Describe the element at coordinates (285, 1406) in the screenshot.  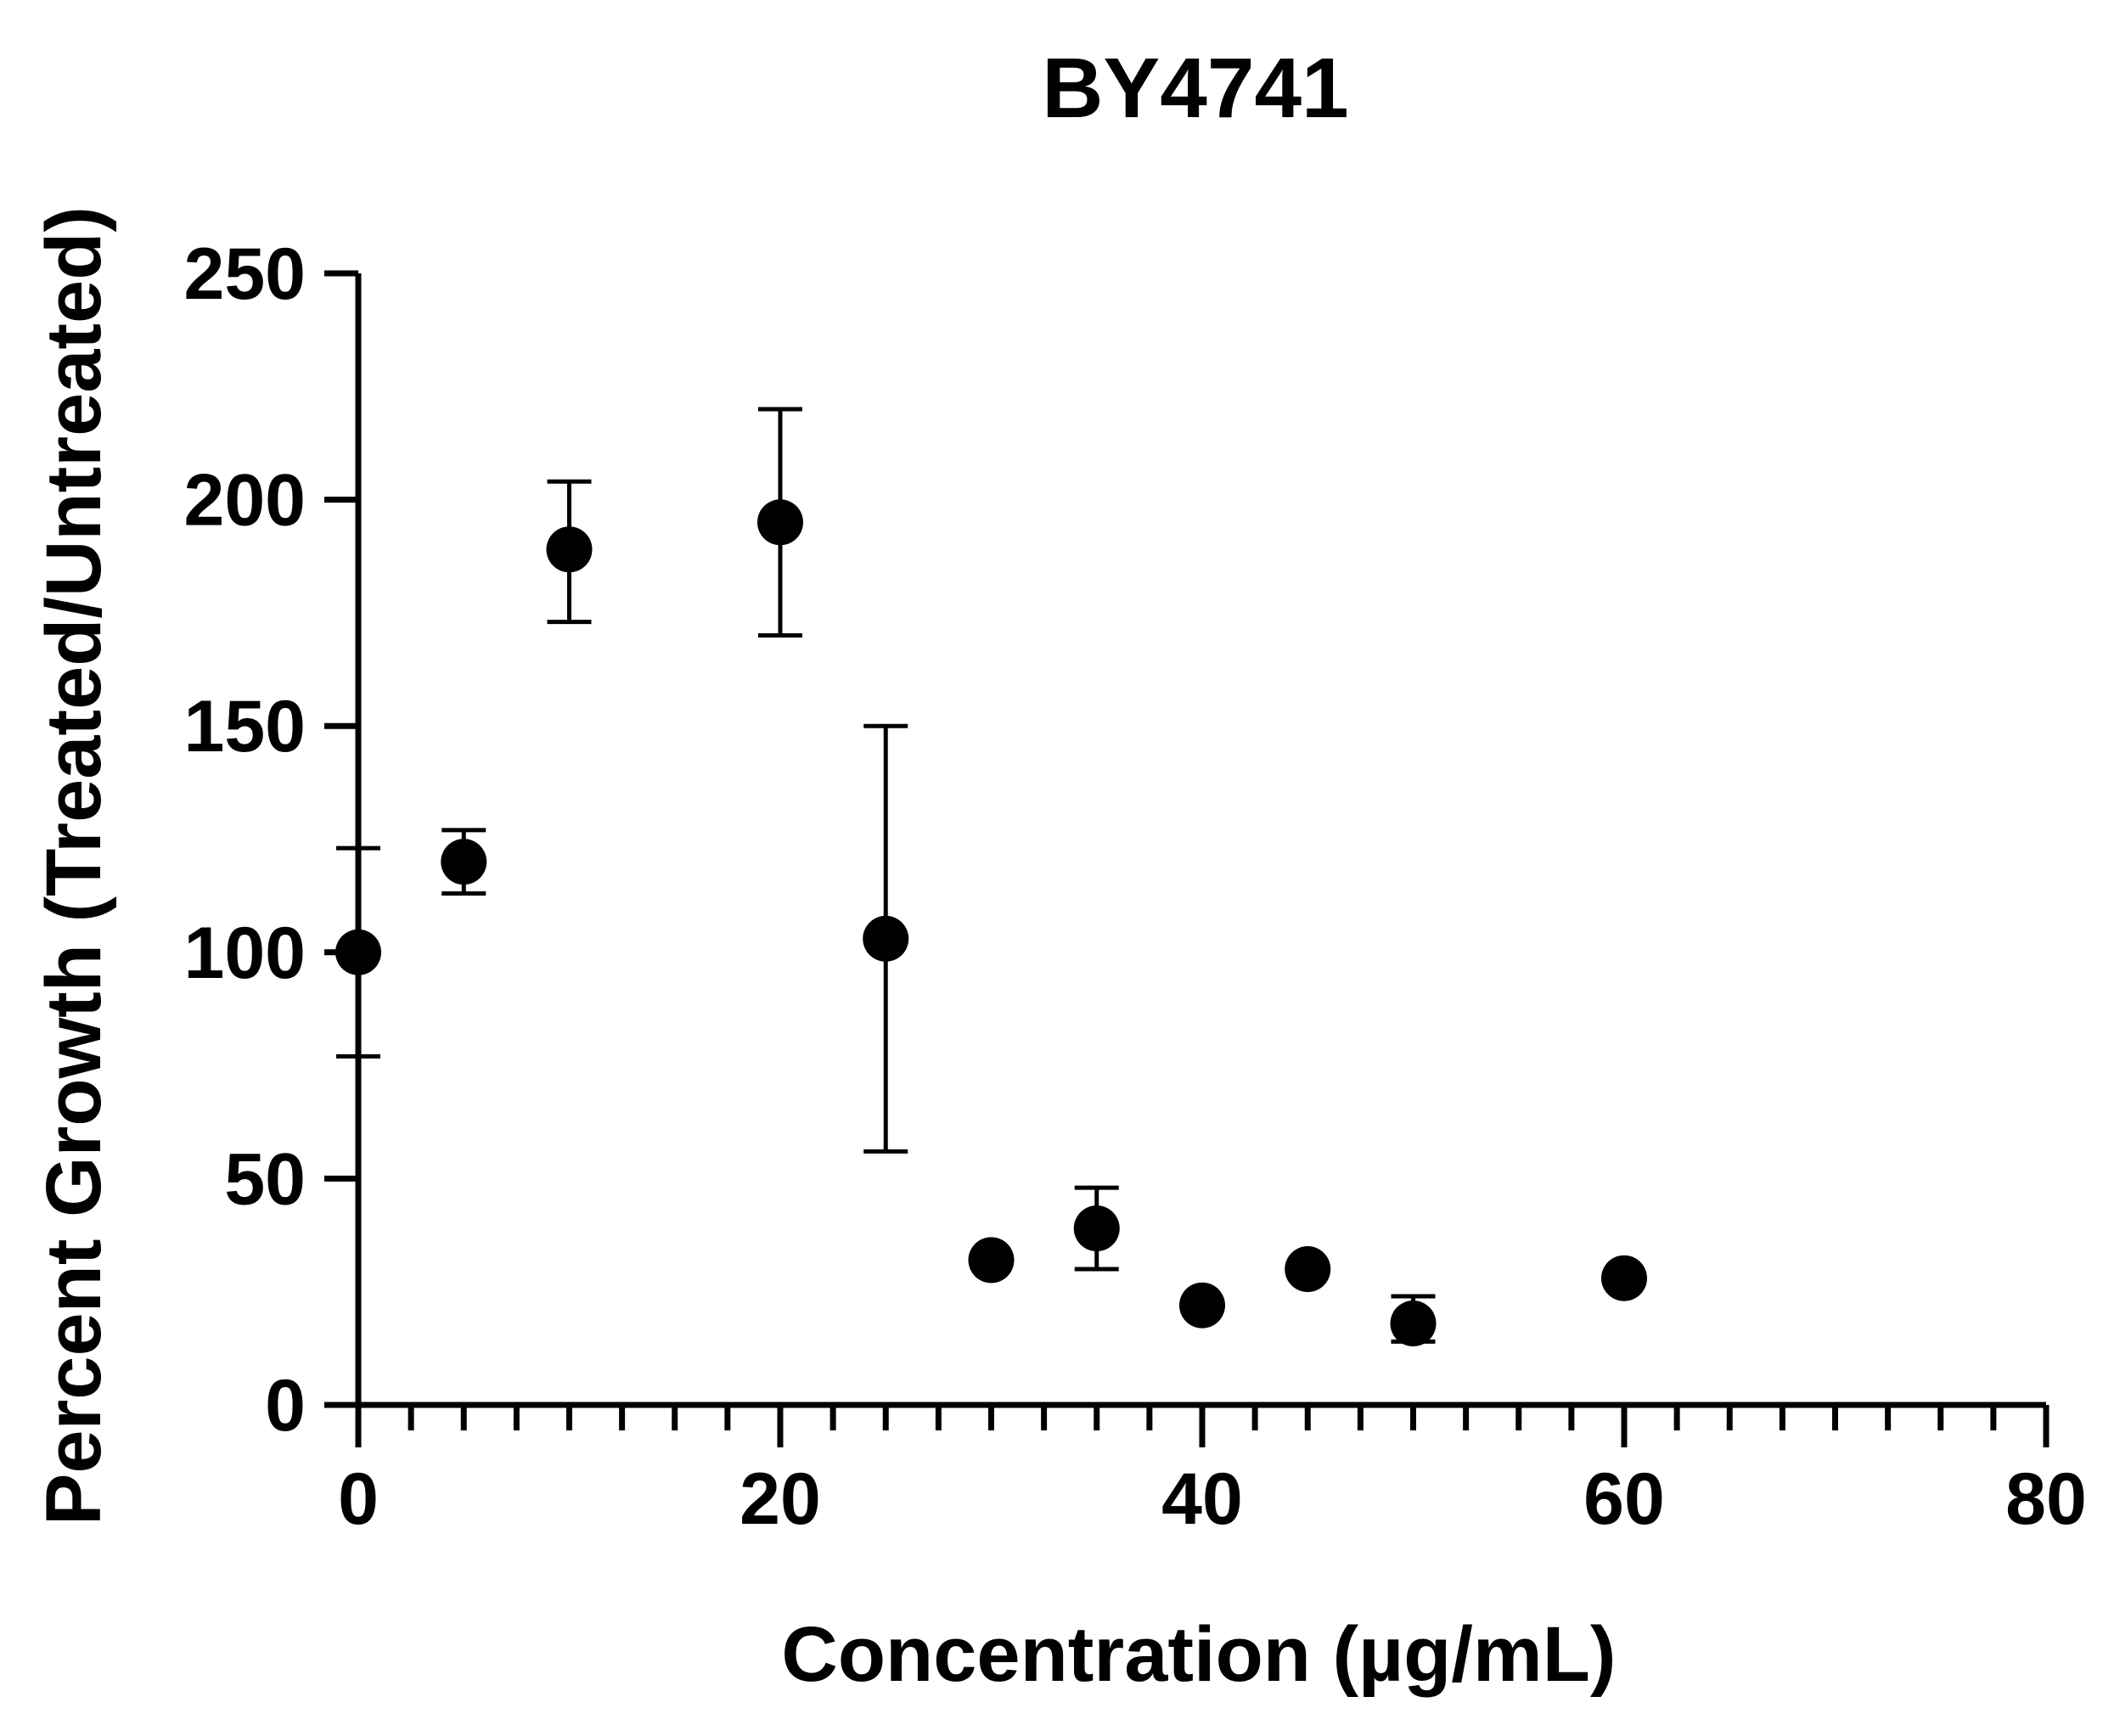
I see `y-tick-label: 0` at that location.